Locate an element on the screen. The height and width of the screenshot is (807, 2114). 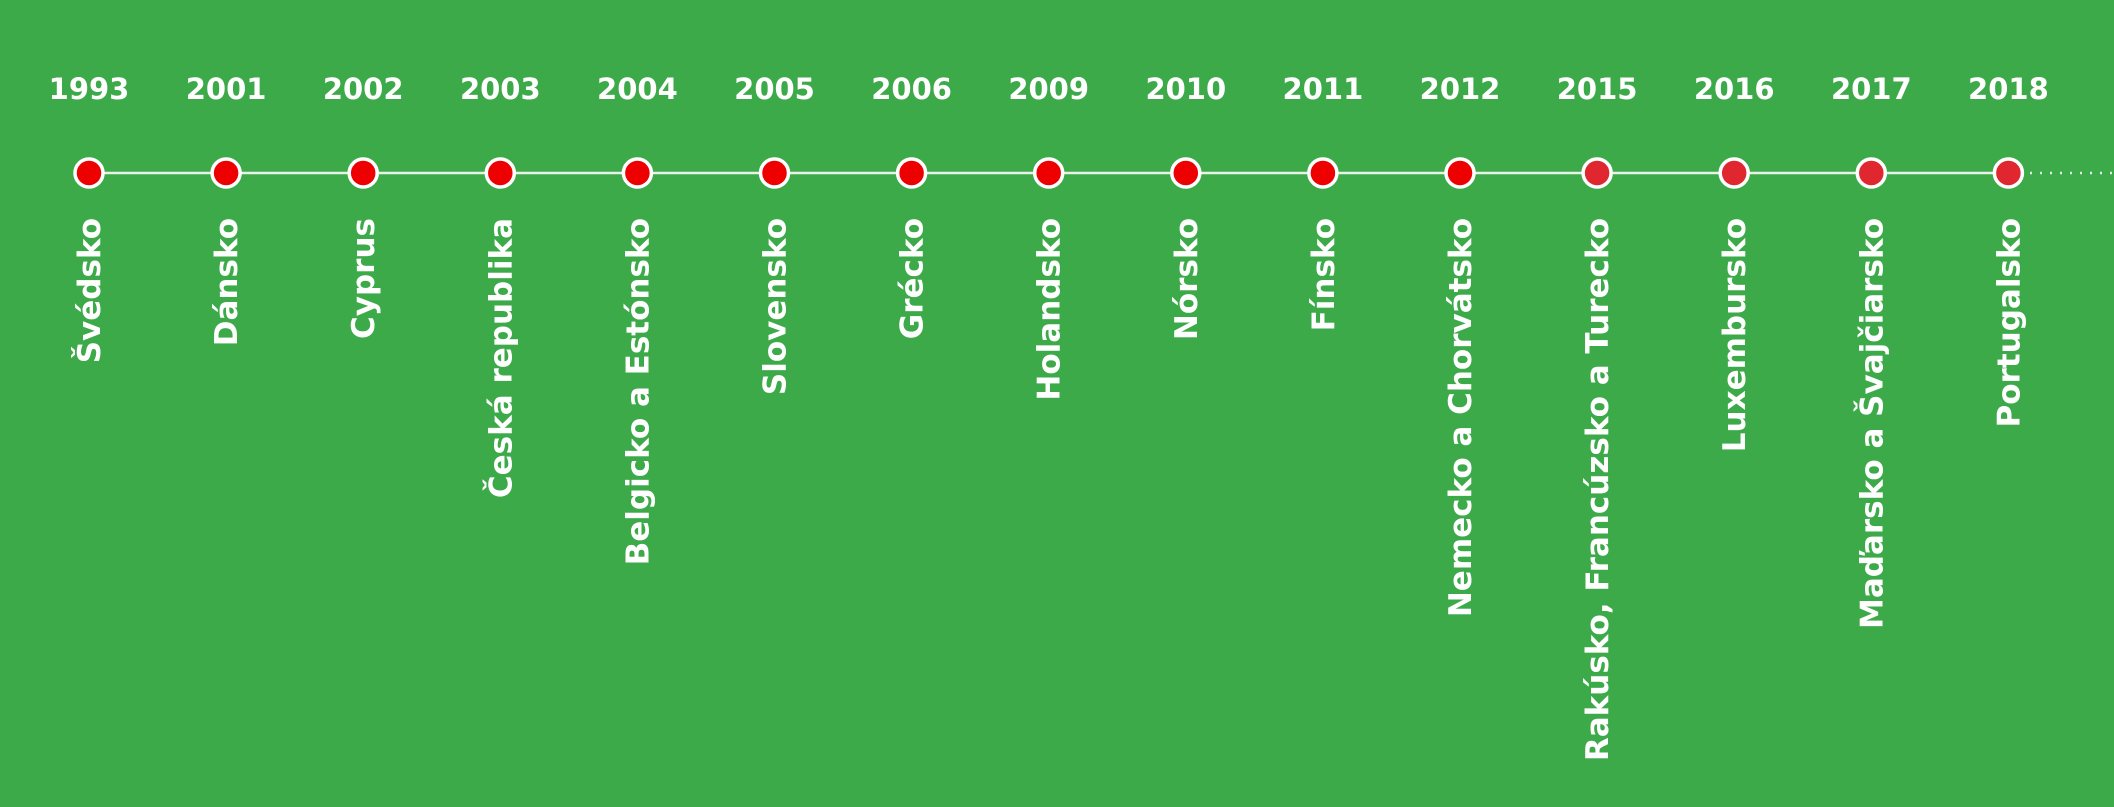
country-label: Nemecko a Chorvátsko is located at coordinates (1461, 417).